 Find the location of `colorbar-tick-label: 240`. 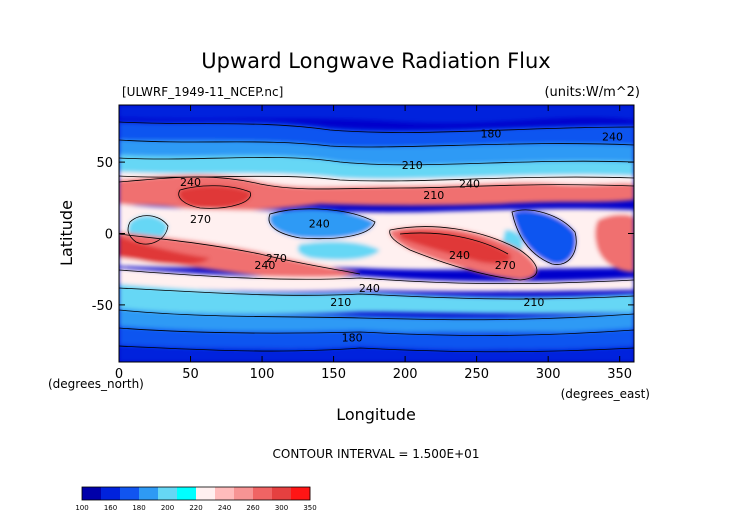

colorbar-tick-label: 240 is located at coordinates (224, 508).